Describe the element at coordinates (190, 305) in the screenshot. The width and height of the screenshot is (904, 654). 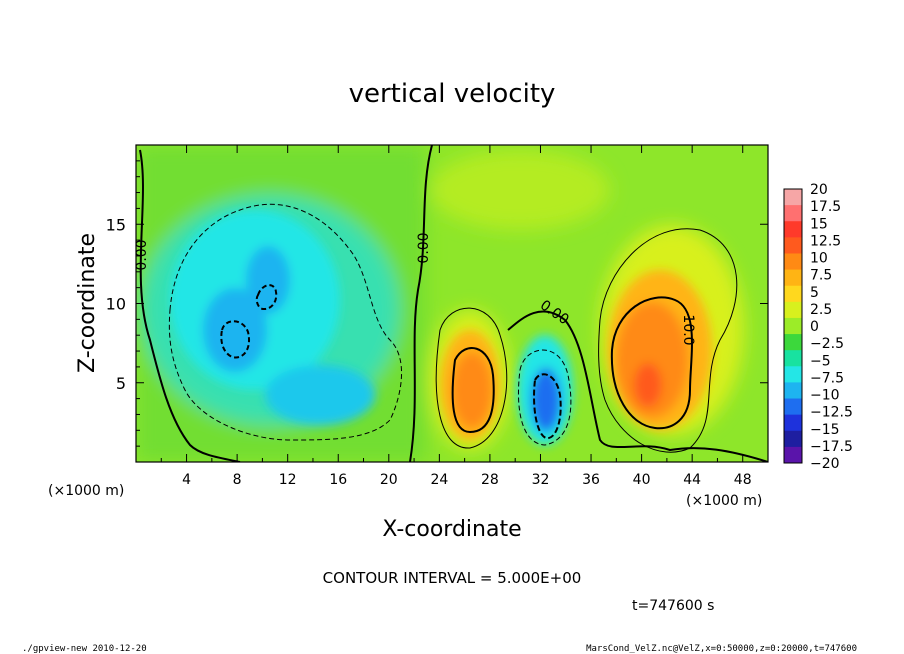
I see `contour-zero-left` at that location.